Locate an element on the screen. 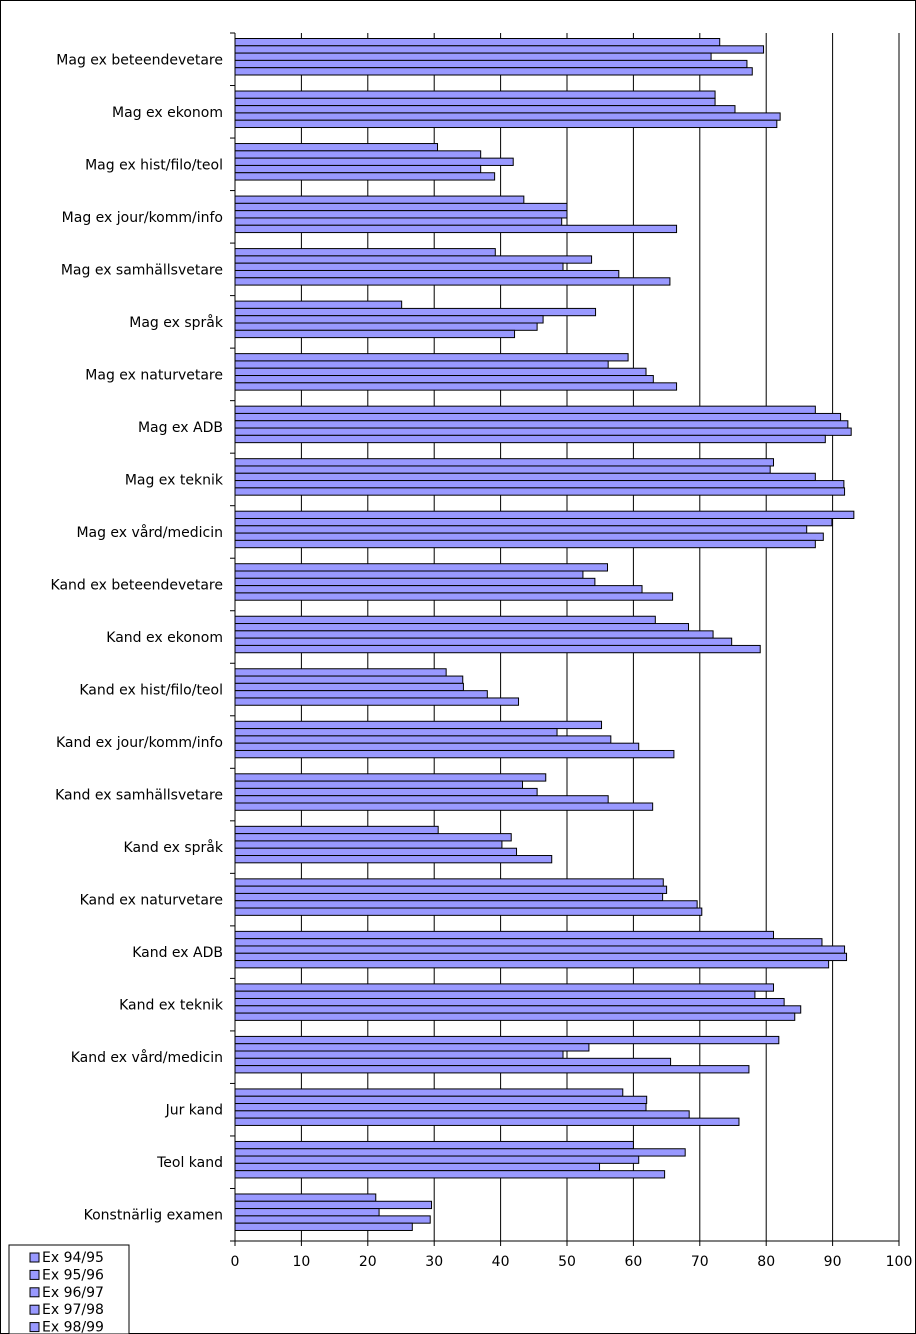 This screenshot has width=916, height=1334. category-label: Mag ex ekonom is located at coordinates (167, 113).